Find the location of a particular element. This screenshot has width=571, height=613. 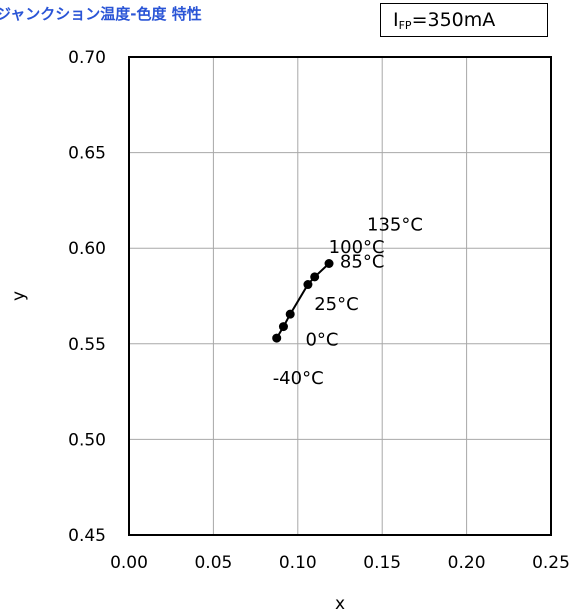

y-tick-label: 0.60 is located at coordinates (87, 249).